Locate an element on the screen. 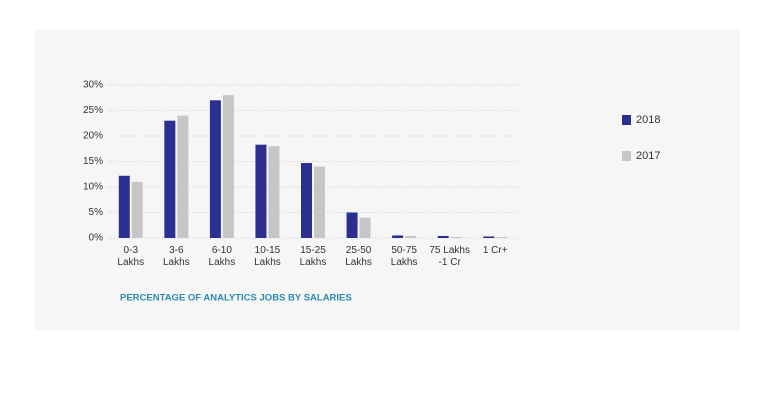 This screenshot has width=770, height=405. x-tick-line: -1 Cr is located at coordinates (450, 262).